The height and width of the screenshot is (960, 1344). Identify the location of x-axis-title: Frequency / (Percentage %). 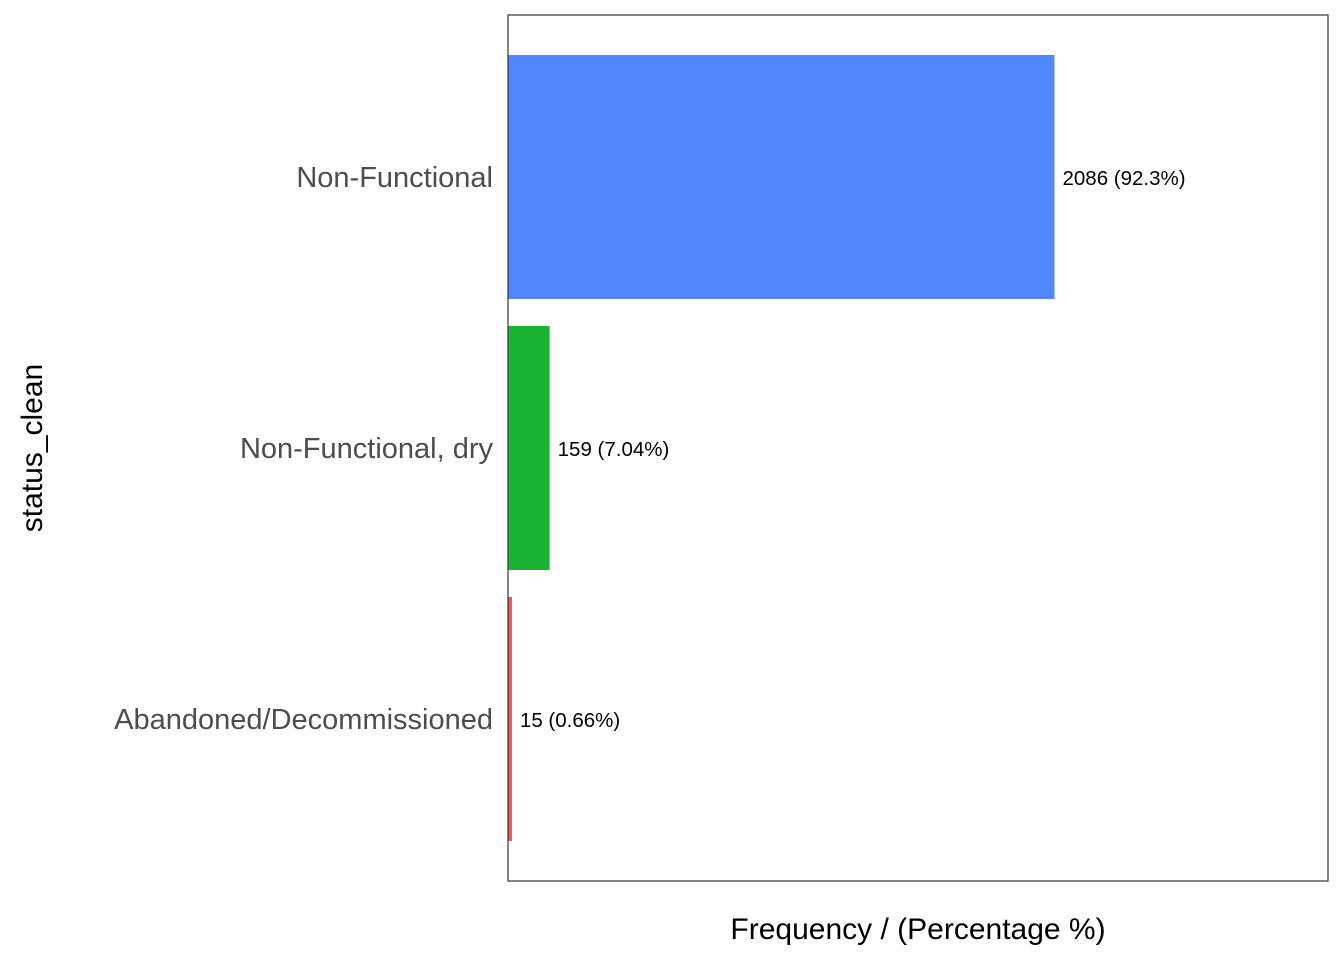
(917, 929).